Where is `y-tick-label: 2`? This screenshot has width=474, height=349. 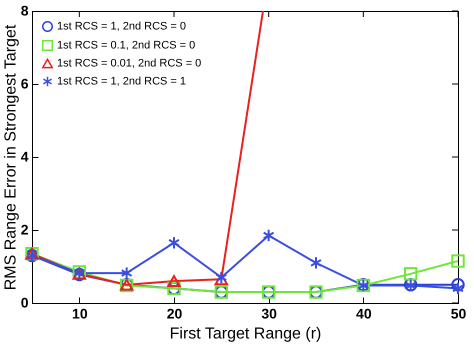
y-tick-label: 2 is located at coordinates (24, 230).